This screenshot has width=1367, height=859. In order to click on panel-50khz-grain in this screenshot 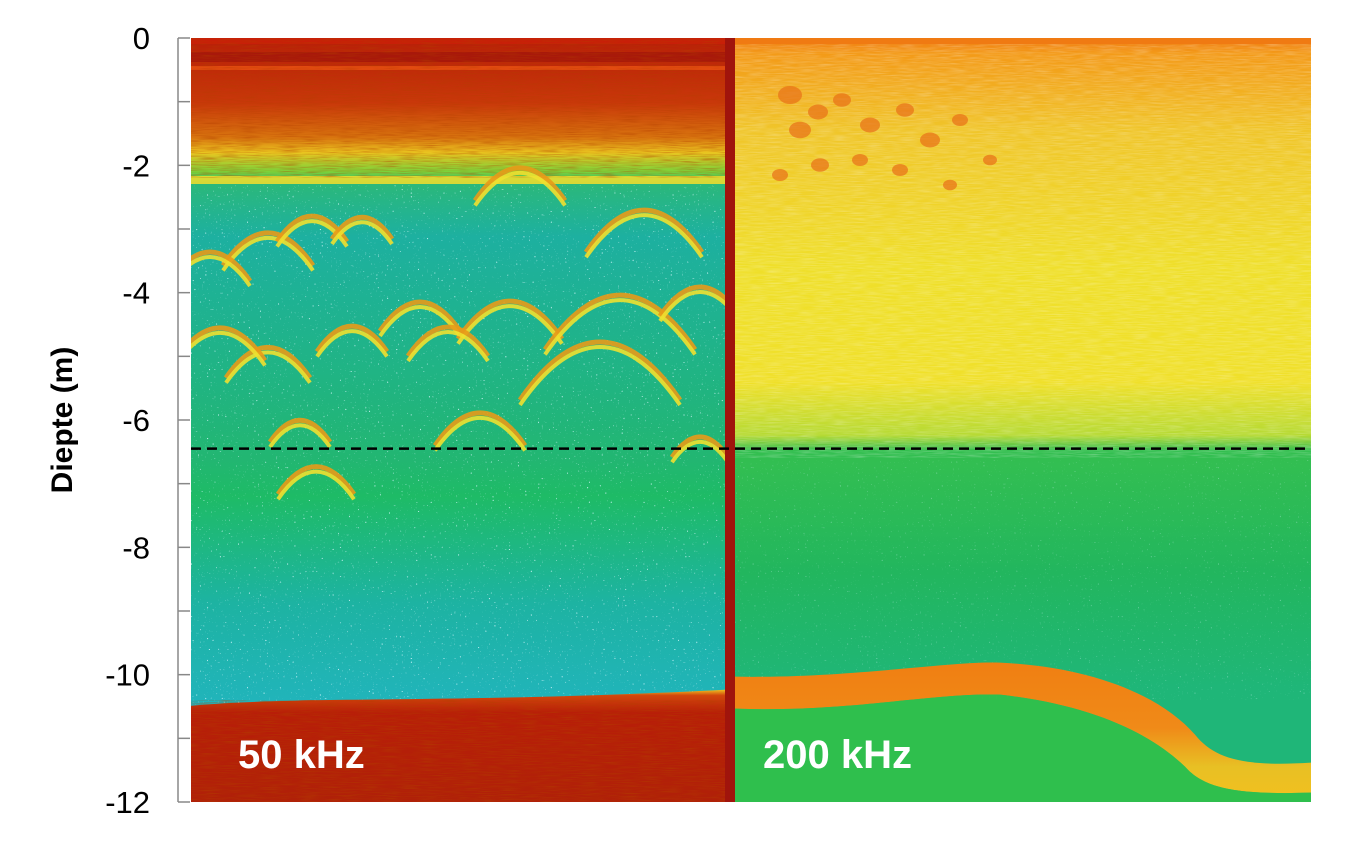, I will do `click(458, 108)`.